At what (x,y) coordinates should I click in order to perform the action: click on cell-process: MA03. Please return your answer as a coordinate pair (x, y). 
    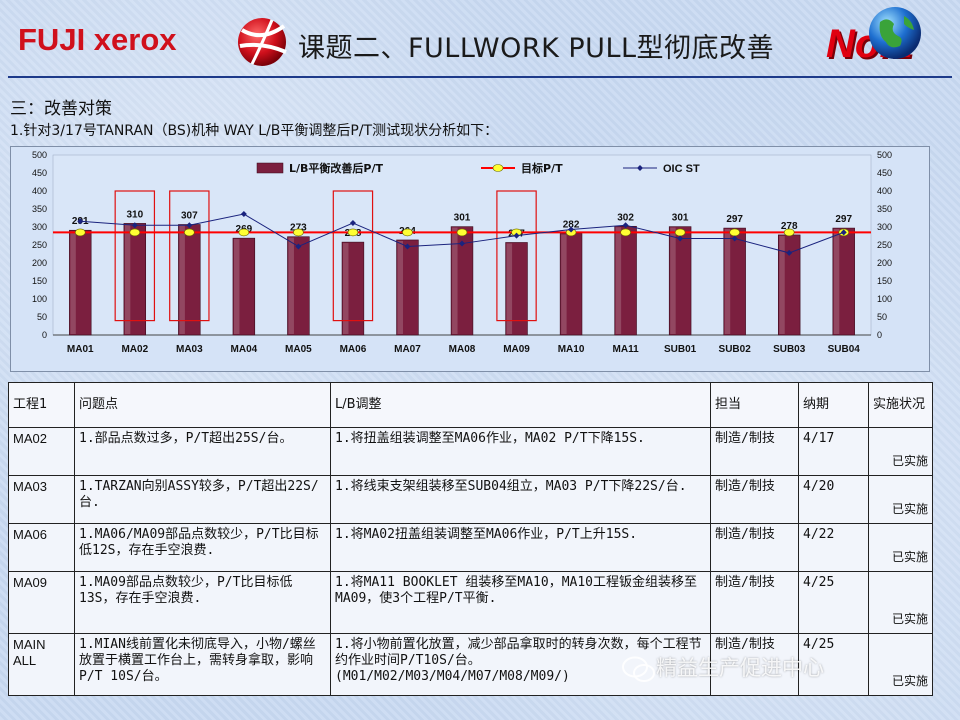
    Looking at the image, I should click on (41, 499).